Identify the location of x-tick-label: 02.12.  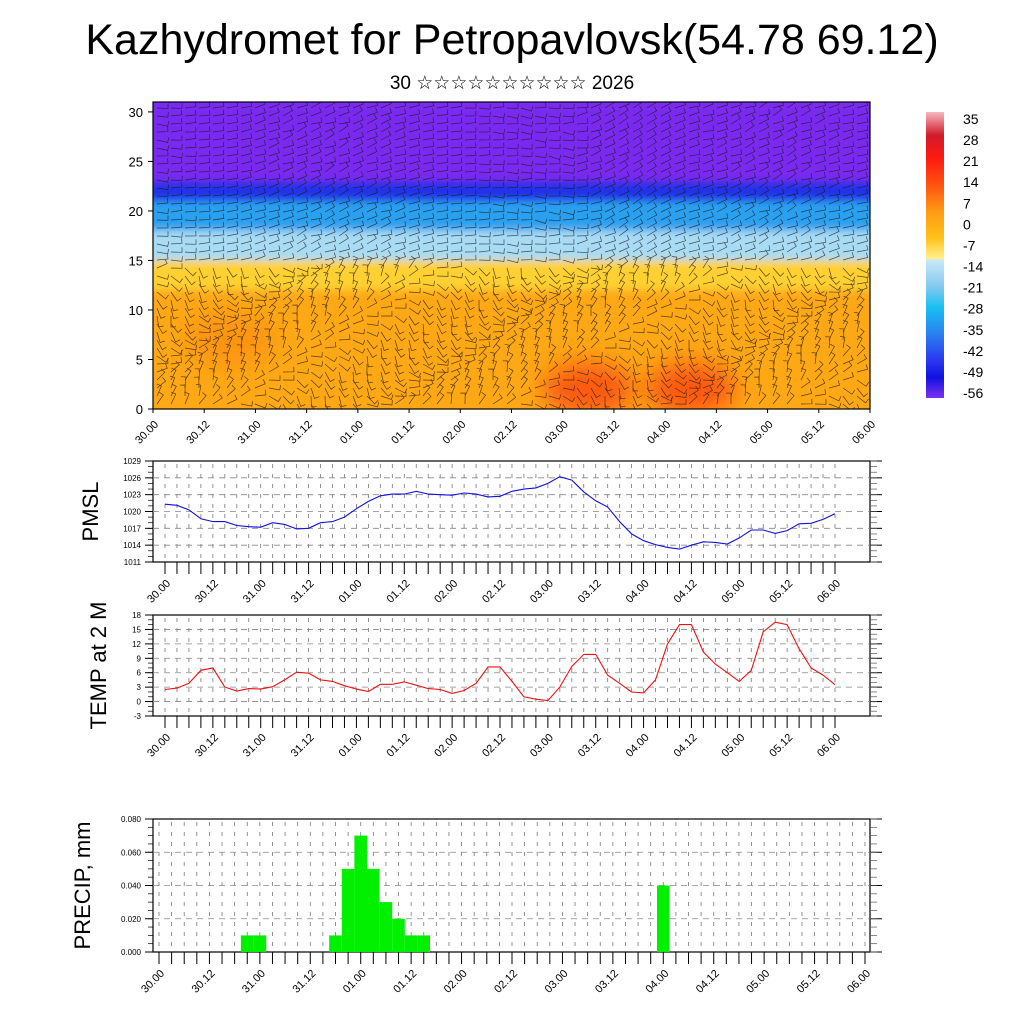
(494, 746).